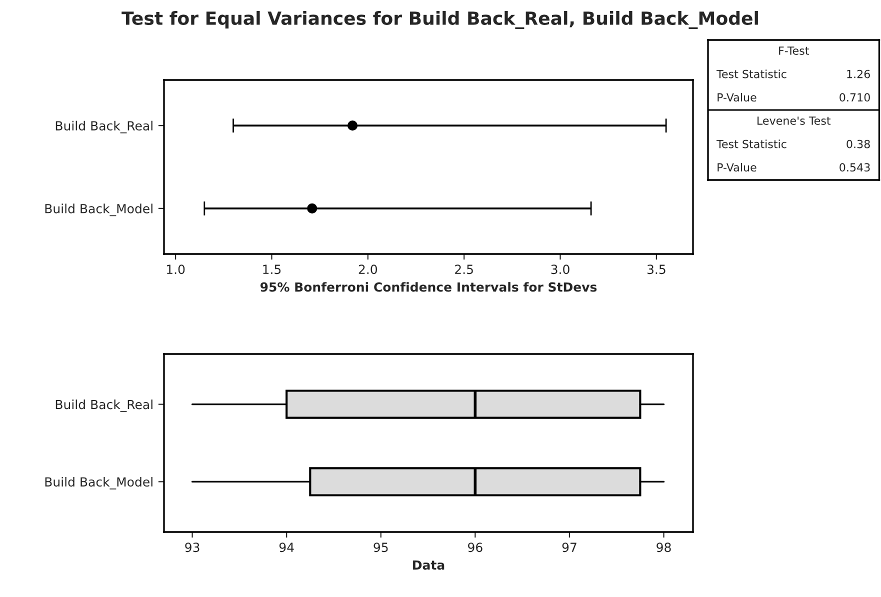 The image size is (881, 597). Describe the element at coordinates (286, 547) in the screenshot. I see `x-tick-label: 94` at that location.